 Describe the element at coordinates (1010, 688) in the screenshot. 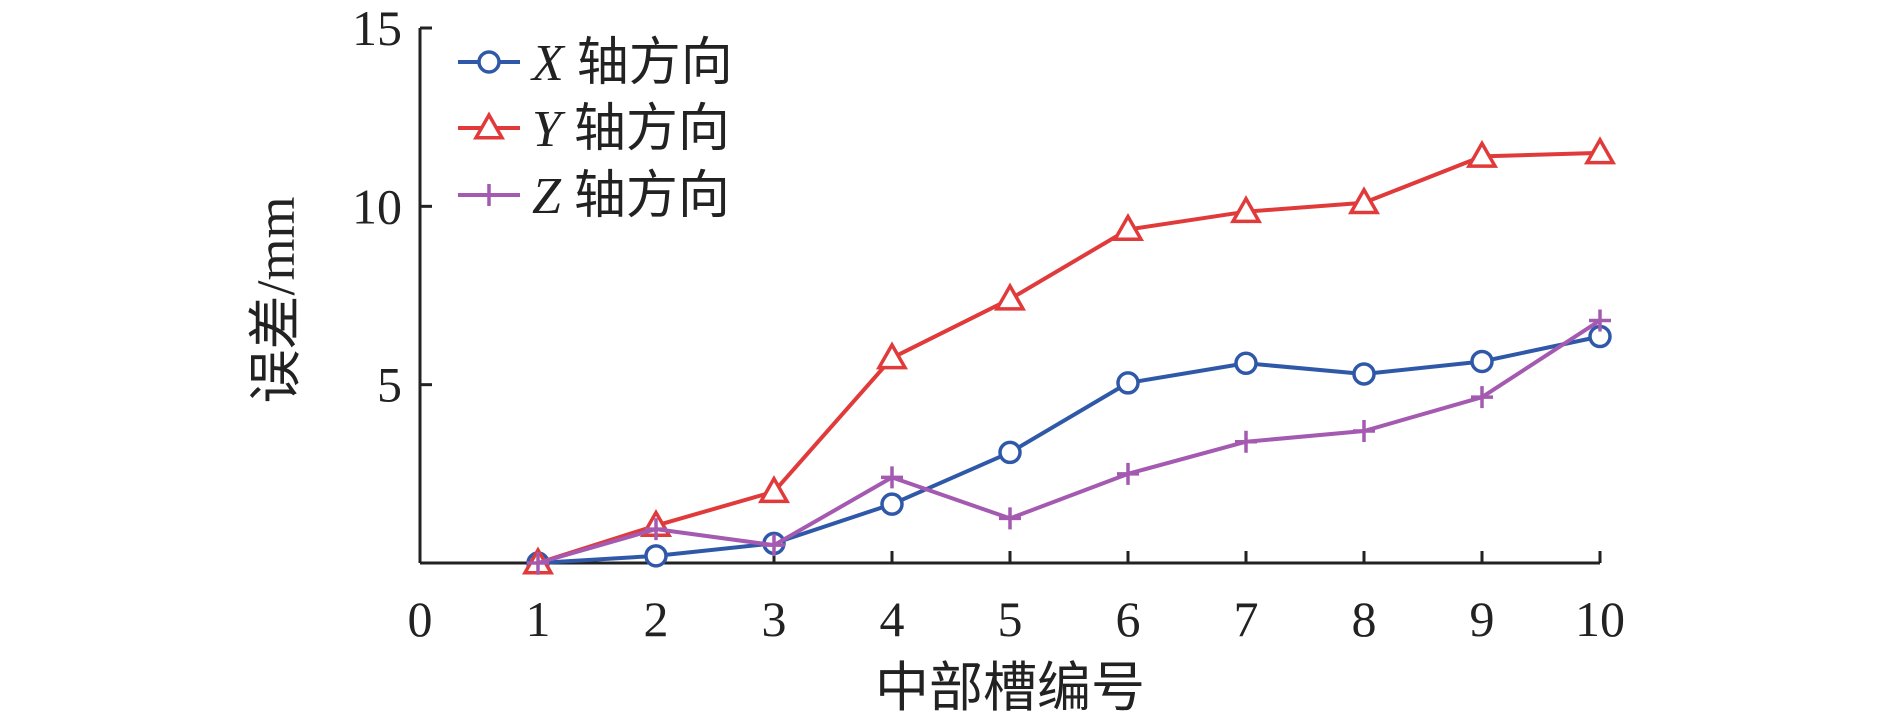

I see `x-axis-title: 中部槽编号` at that location.